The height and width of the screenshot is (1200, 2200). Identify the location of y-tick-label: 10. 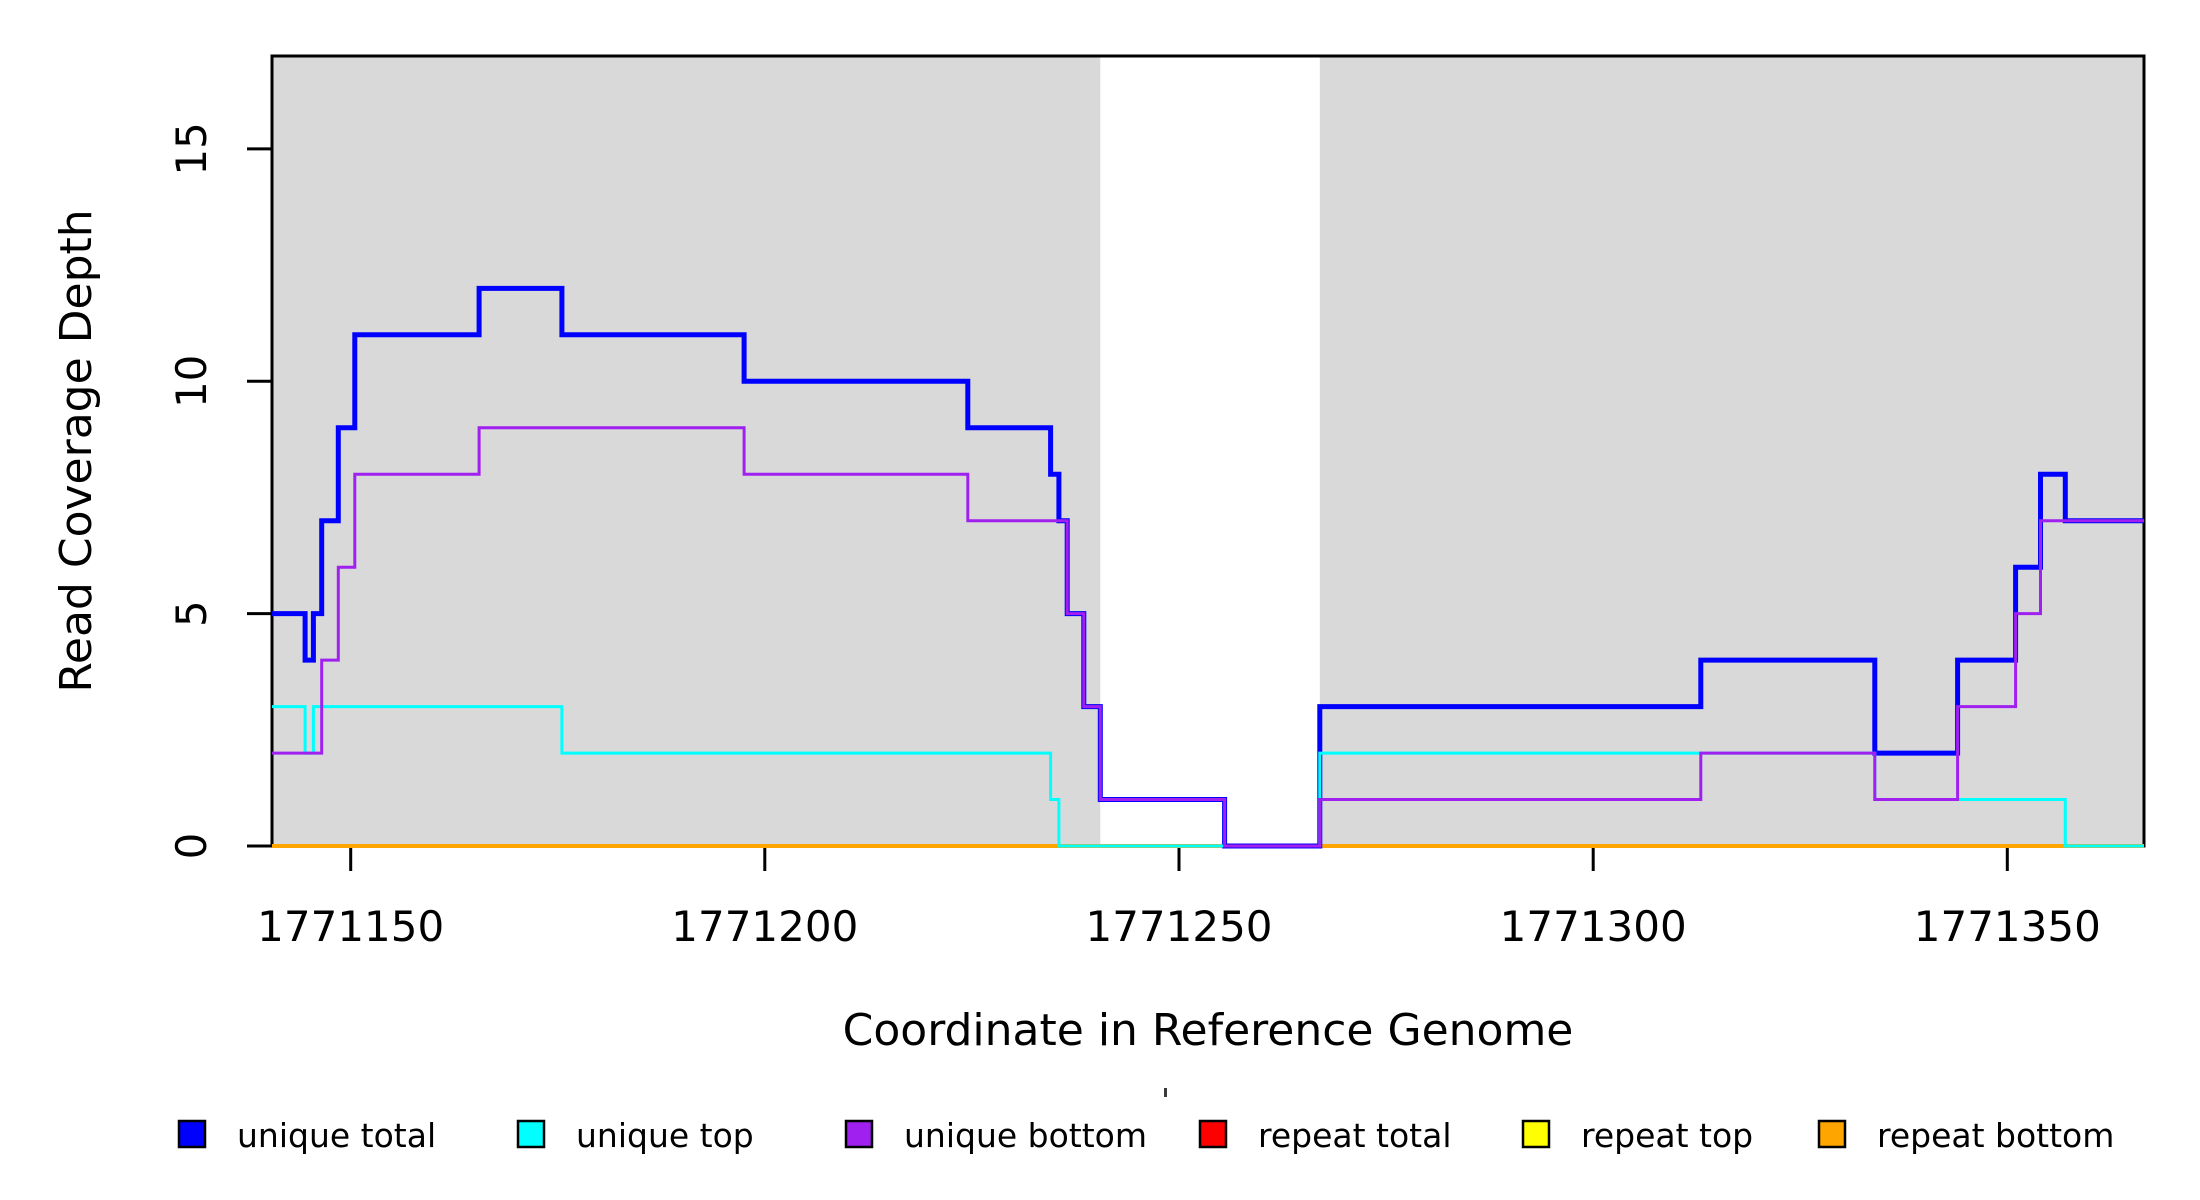
(191, 381).